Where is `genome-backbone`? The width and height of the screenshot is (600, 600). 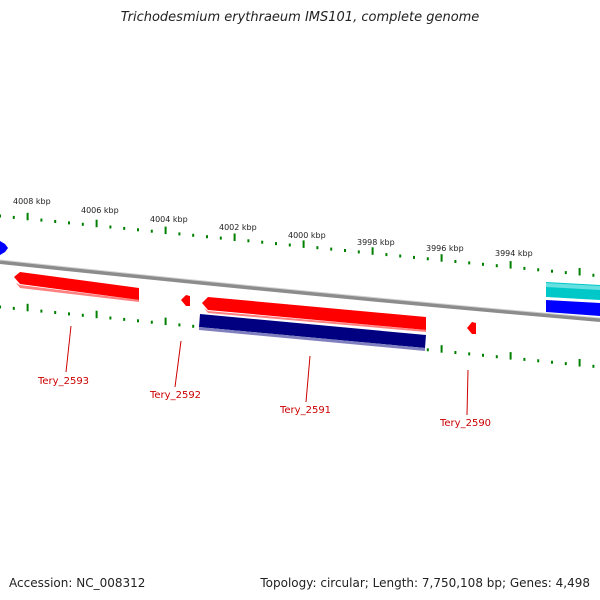
genome-backbone is located at coordinates (300, 291).